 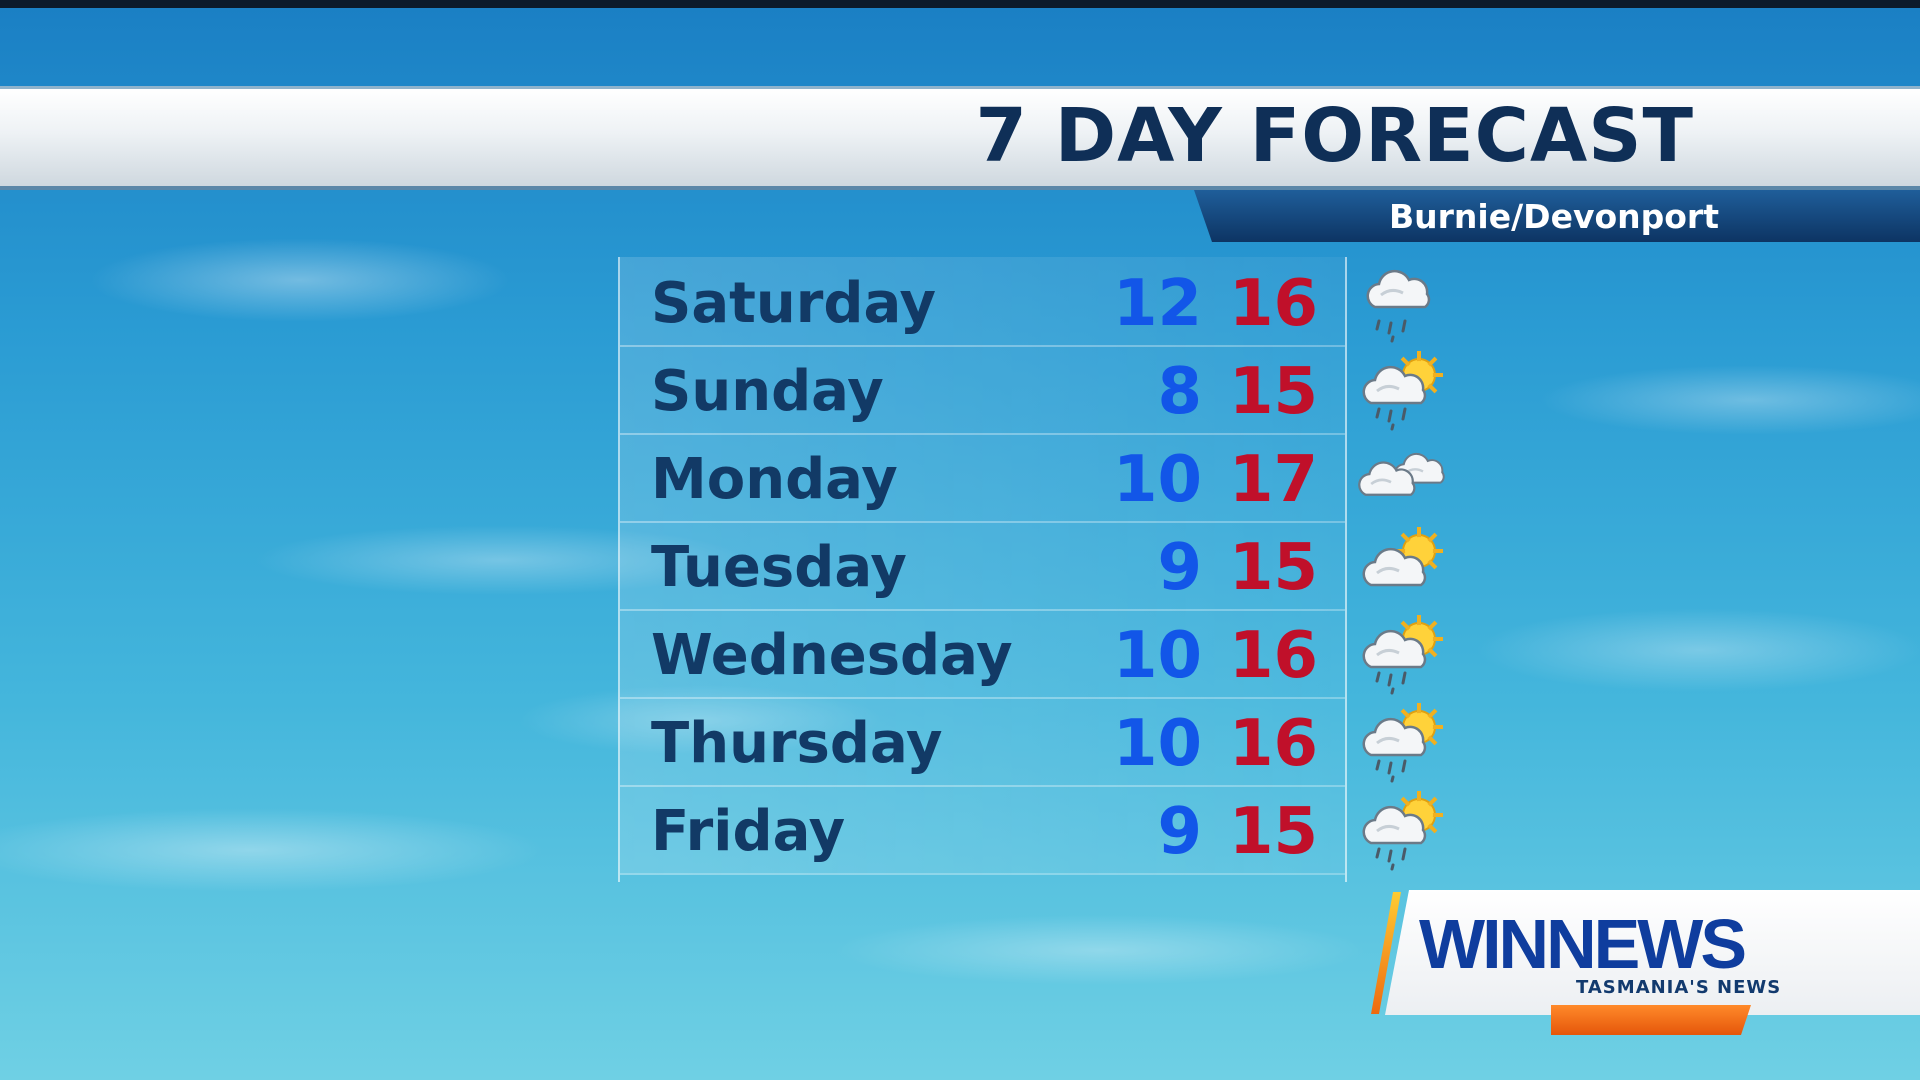 What do you see at coordinates (1032, 478) in the screenshot?
I see `forecast-row: Monday 10 17` at bounding box center [1032, 478].